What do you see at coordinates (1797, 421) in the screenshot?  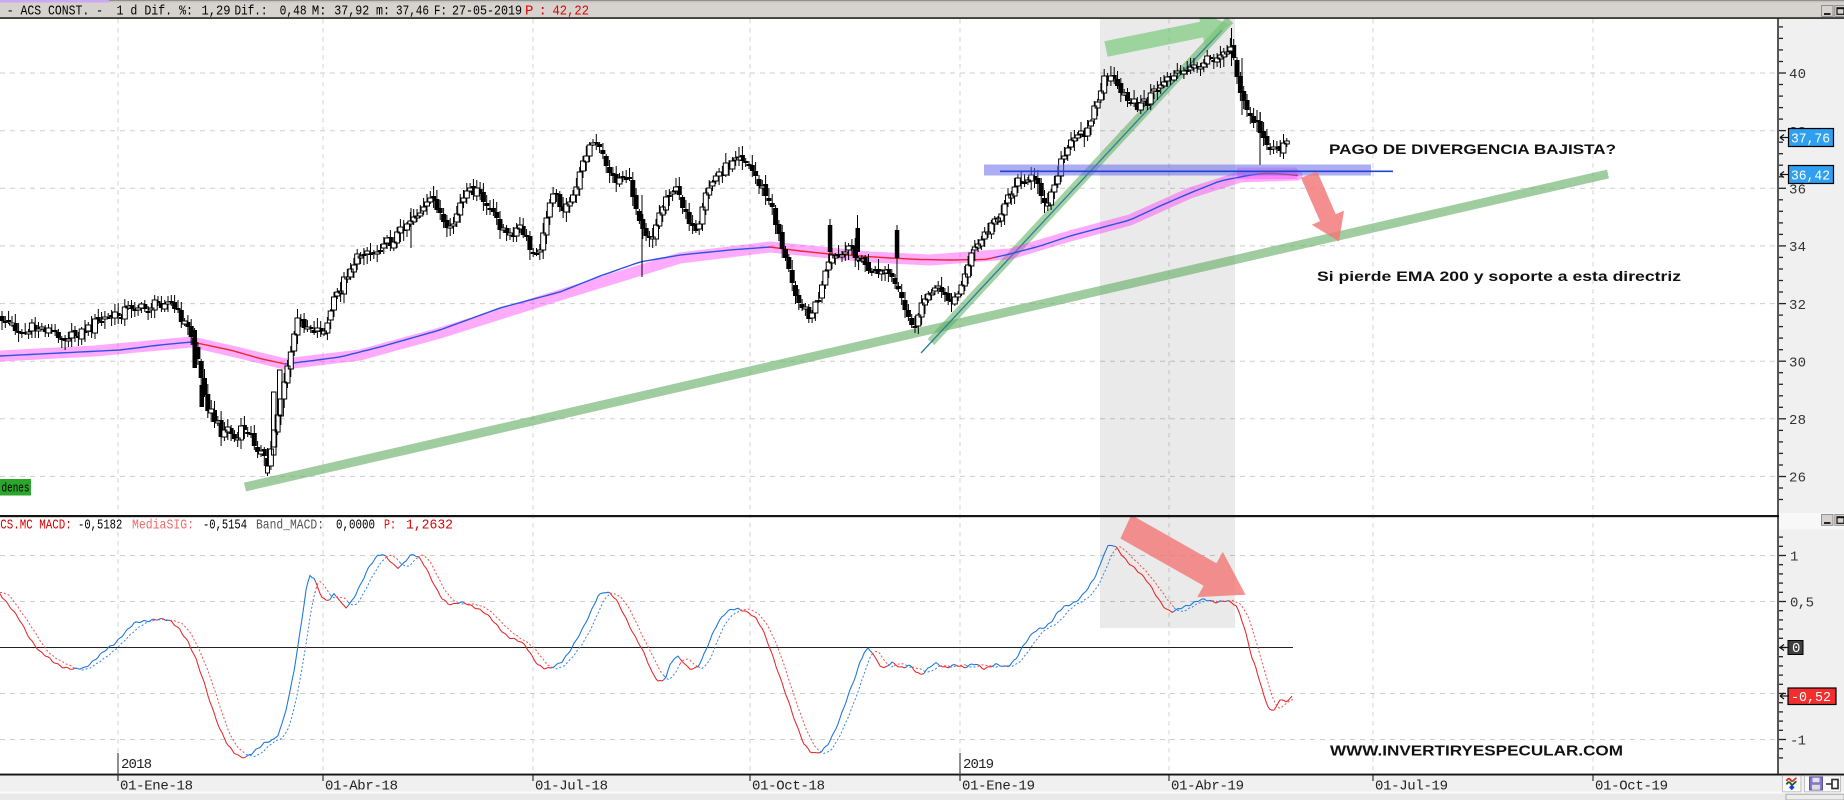 I see `svg-text: 28` at bounding box center [1797, 421].